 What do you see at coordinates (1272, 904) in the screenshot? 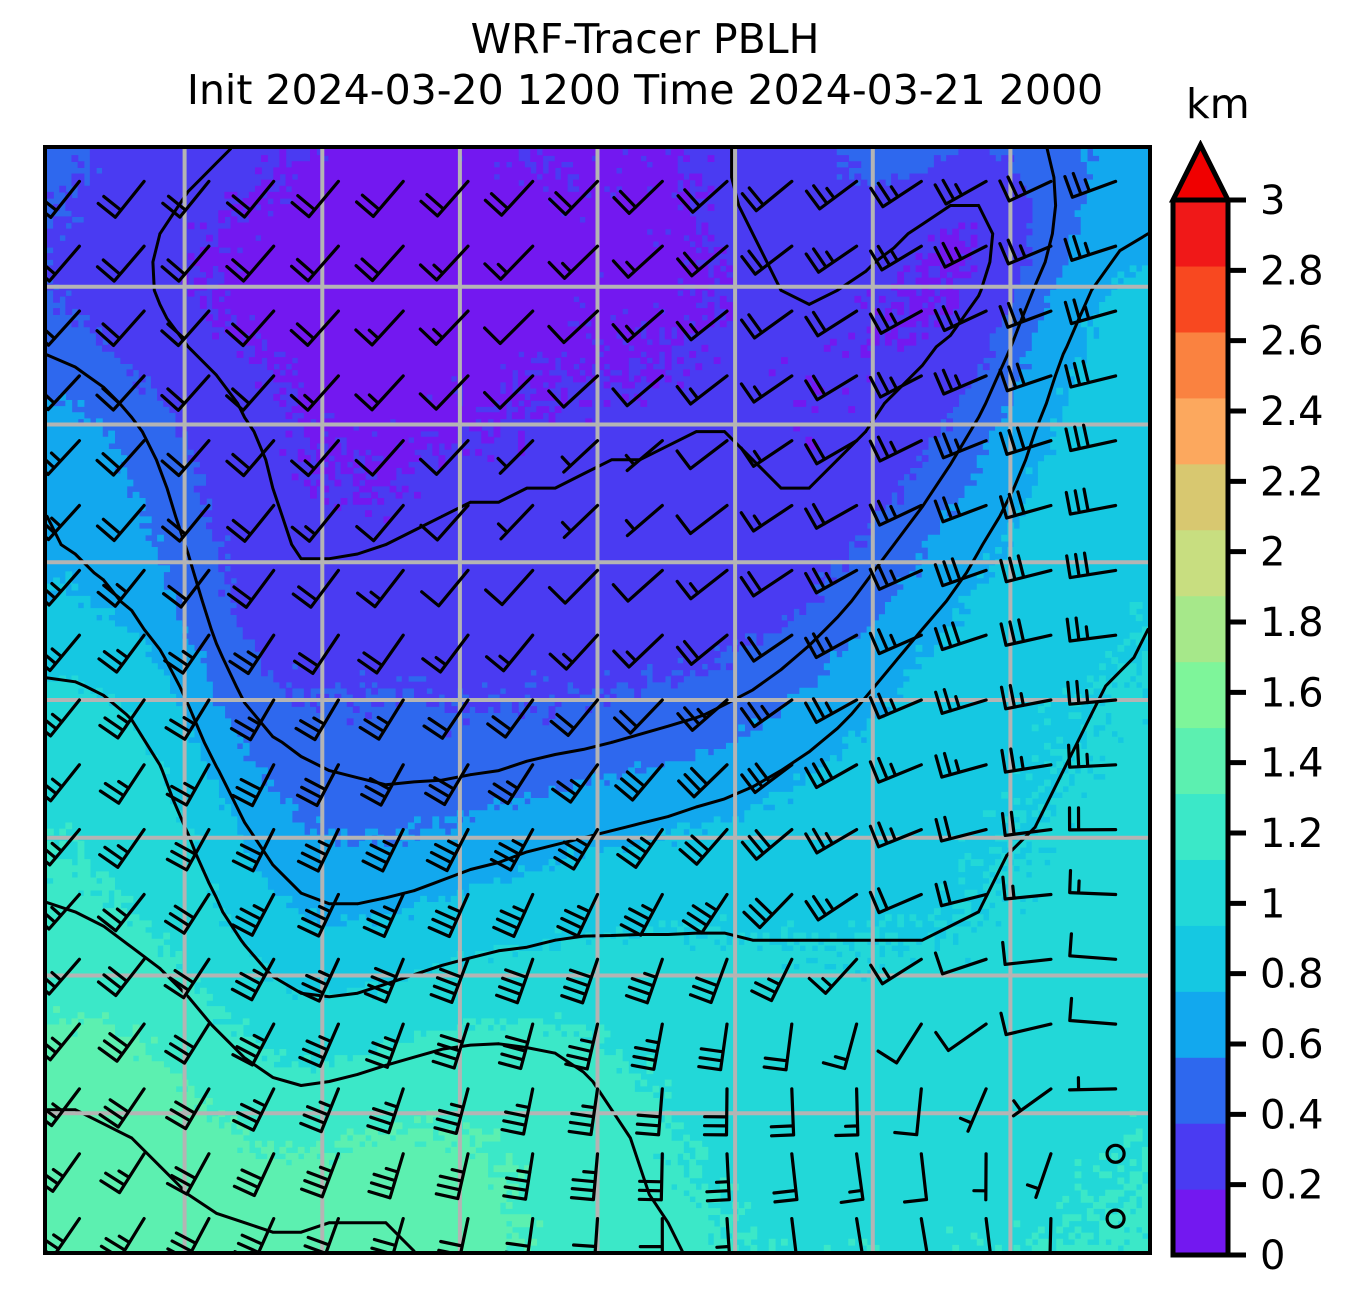
I see `colorbar-tick-label: 1` at bounding box center [1272, 904].